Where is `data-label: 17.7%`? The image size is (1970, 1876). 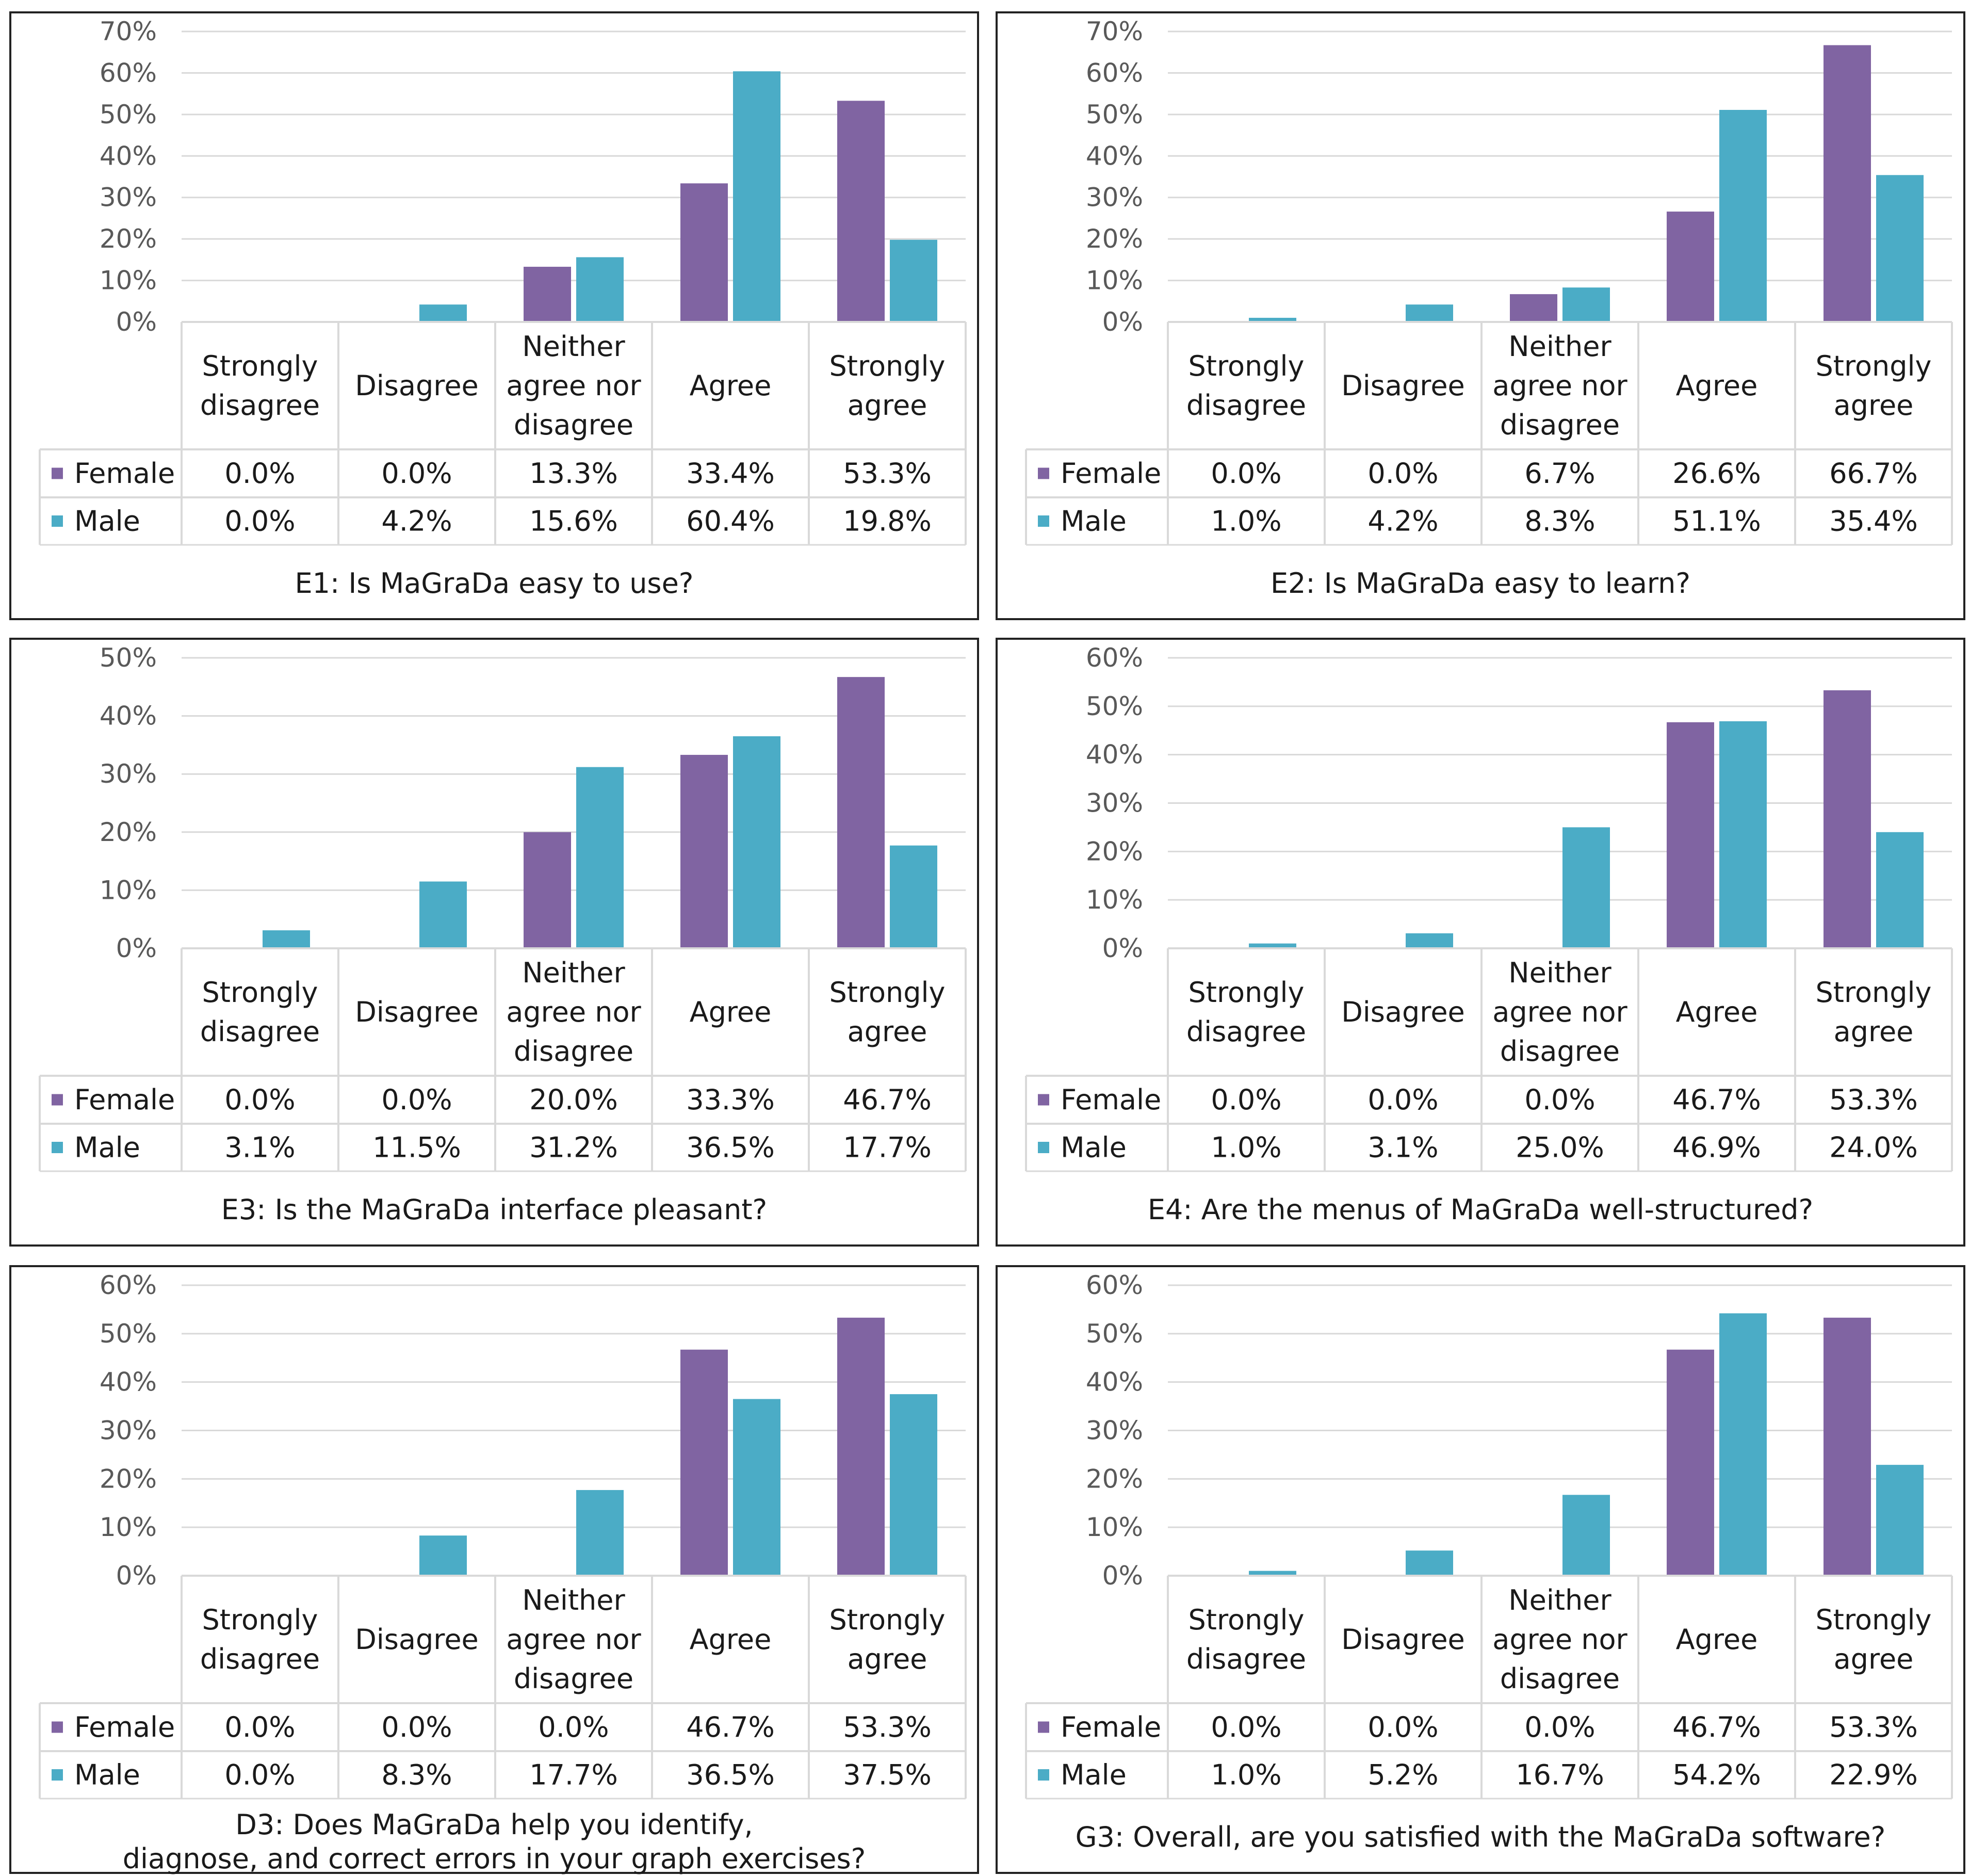 data-label: 17.7% is located at coordinates (573, 1775).